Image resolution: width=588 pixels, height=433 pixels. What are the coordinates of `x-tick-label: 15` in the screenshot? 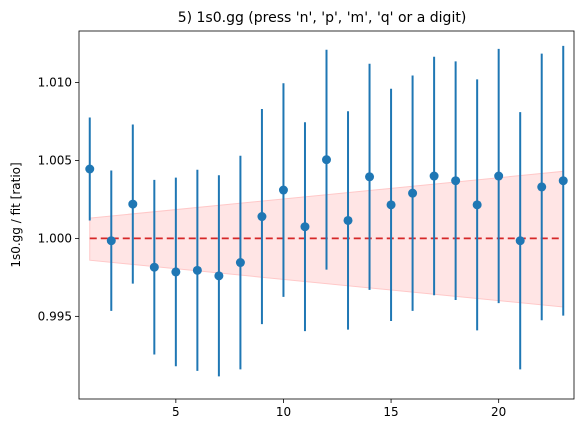 It's located at (390, 412).